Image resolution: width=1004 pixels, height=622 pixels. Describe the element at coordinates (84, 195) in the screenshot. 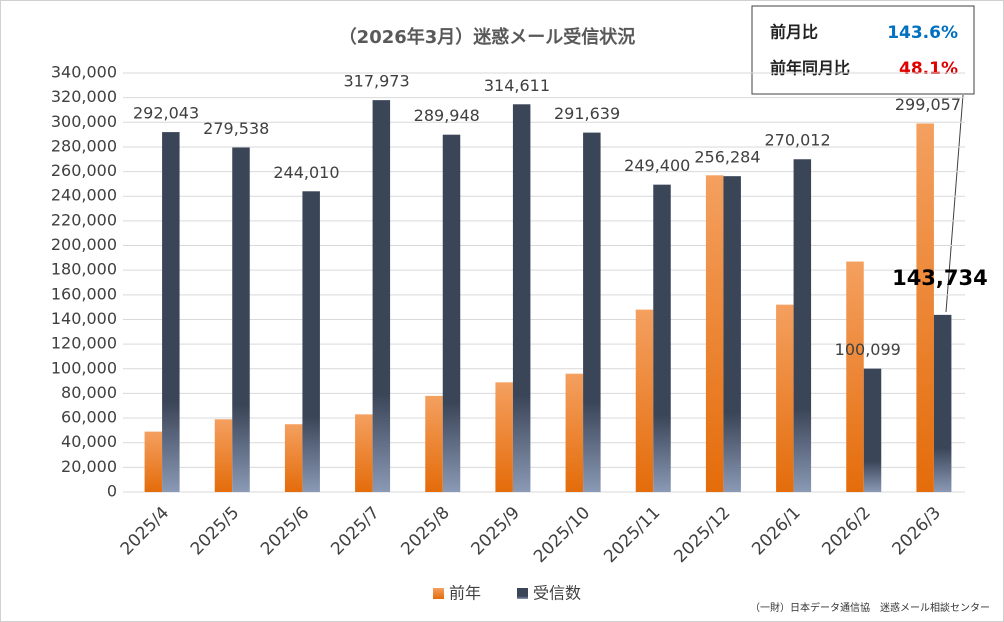

I see `y-tick-label: 240,000` at that location.